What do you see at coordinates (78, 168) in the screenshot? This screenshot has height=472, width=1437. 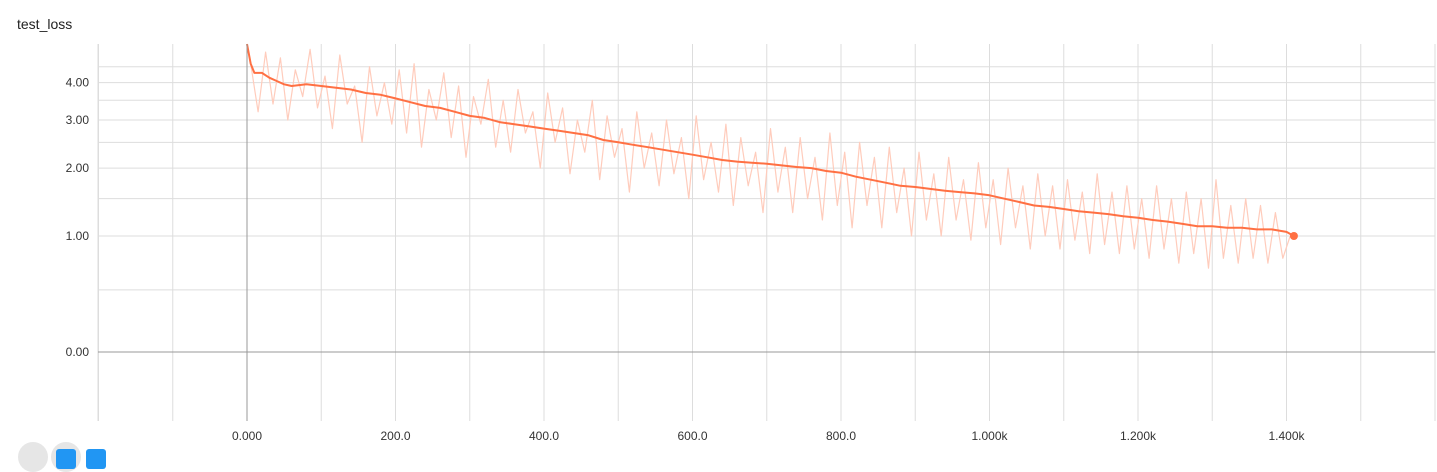 I see `y-tick-label: 2.00` at bounding box center [78, 168].